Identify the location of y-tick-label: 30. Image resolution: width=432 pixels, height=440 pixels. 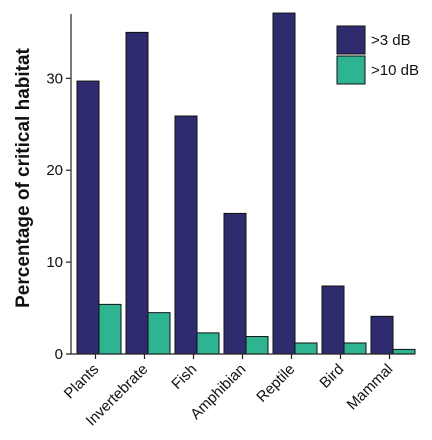
(54, 78).